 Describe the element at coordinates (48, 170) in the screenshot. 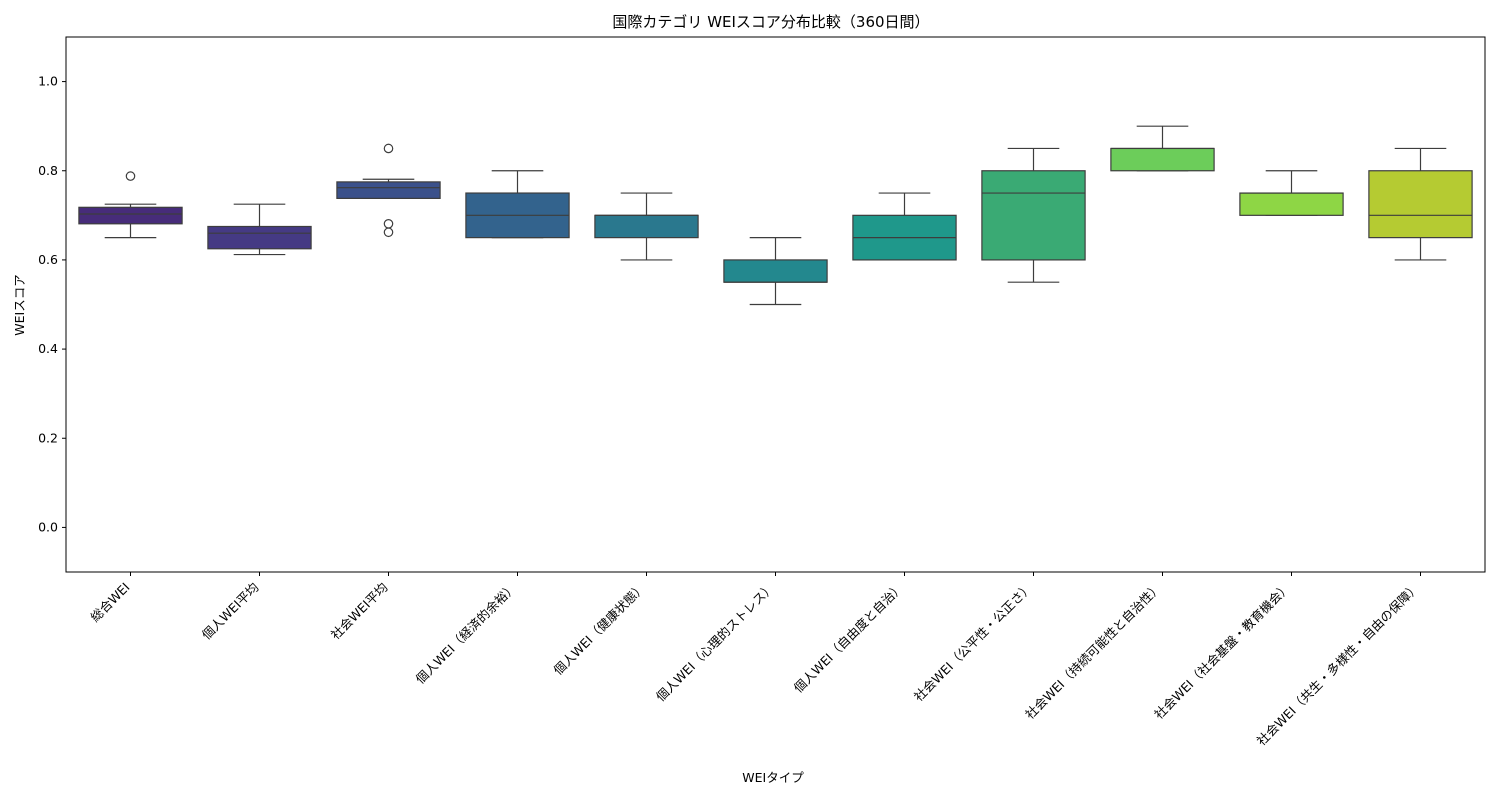

I see `y-tick-label: 0.8` at that location.